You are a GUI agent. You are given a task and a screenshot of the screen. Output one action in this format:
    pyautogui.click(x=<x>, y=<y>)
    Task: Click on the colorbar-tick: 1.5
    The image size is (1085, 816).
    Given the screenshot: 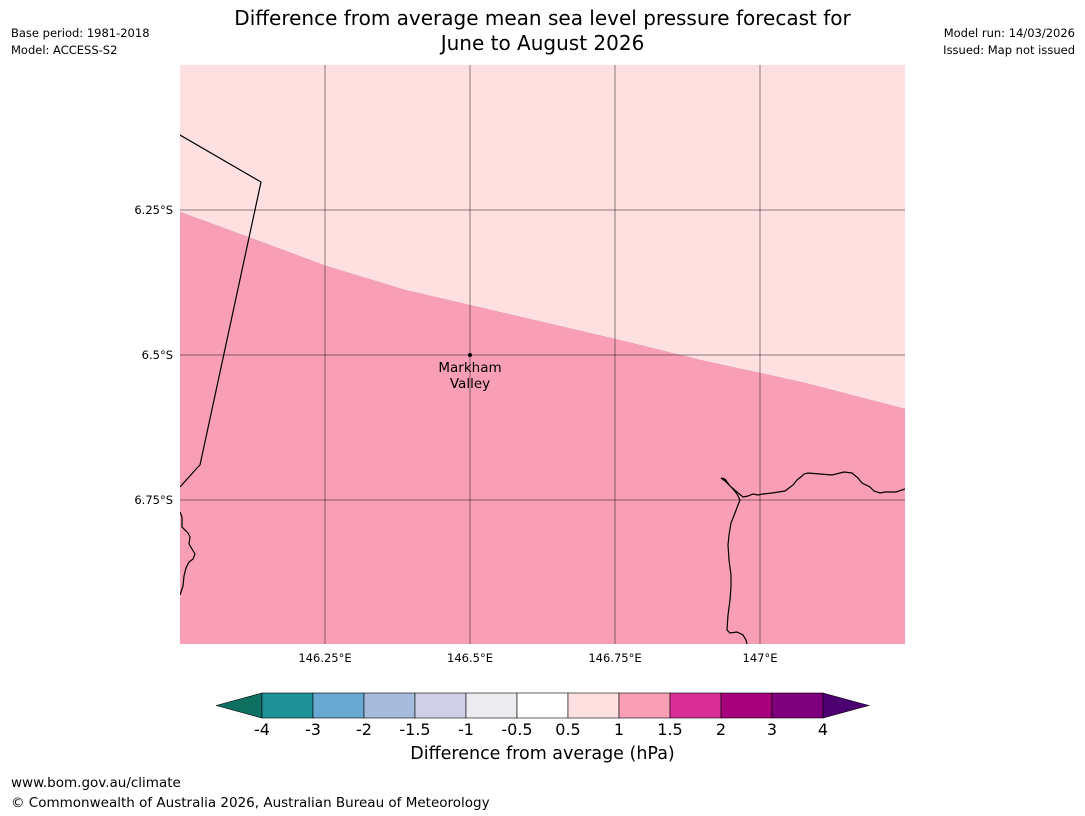 What is the action you would take?
    pyautogui.click(x=670, y=729)
    